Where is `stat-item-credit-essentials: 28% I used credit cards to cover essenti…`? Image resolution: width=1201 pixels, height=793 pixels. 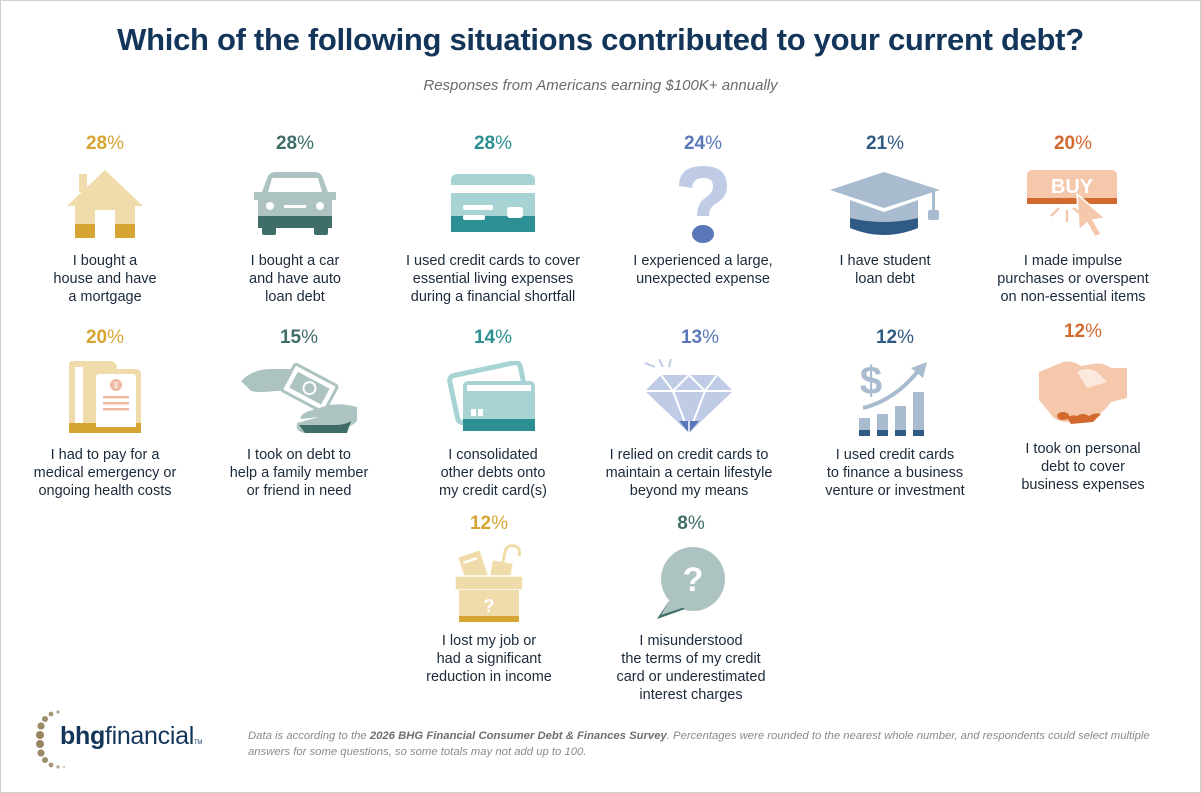
stat-item-credit-essentials: 28% I used credit cards to cover essenti… is located at coordinates (493, 219).